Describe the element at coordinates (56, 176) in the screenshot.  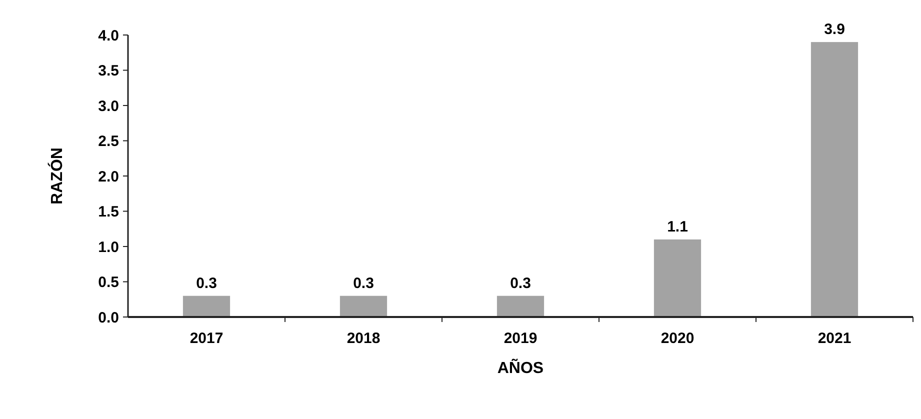
I see `y-axis-title: RAZÓN` at that location.